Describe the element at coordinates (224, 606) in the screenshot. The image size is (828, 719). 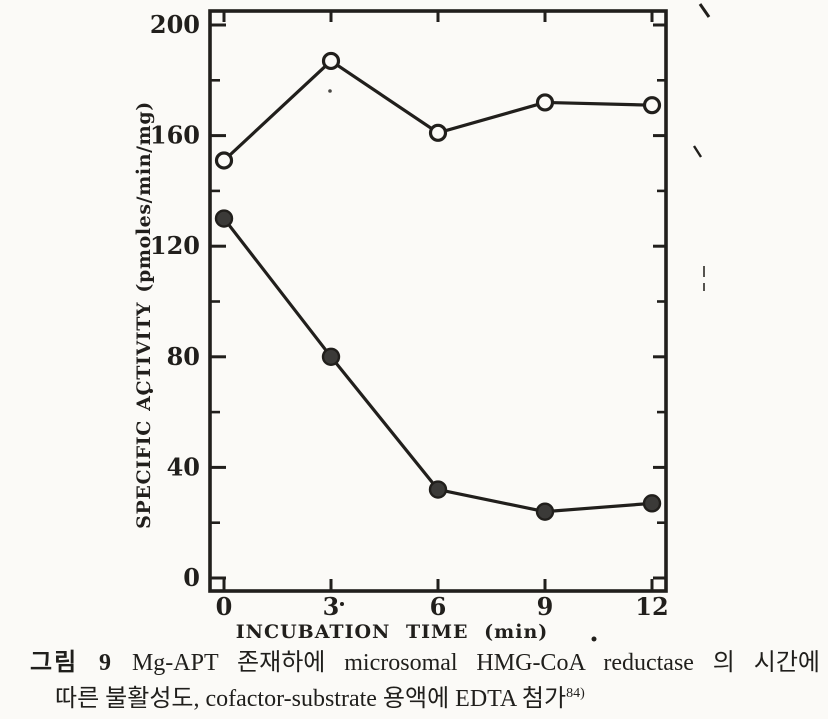
I see `x-tick-label: 0` at that location.